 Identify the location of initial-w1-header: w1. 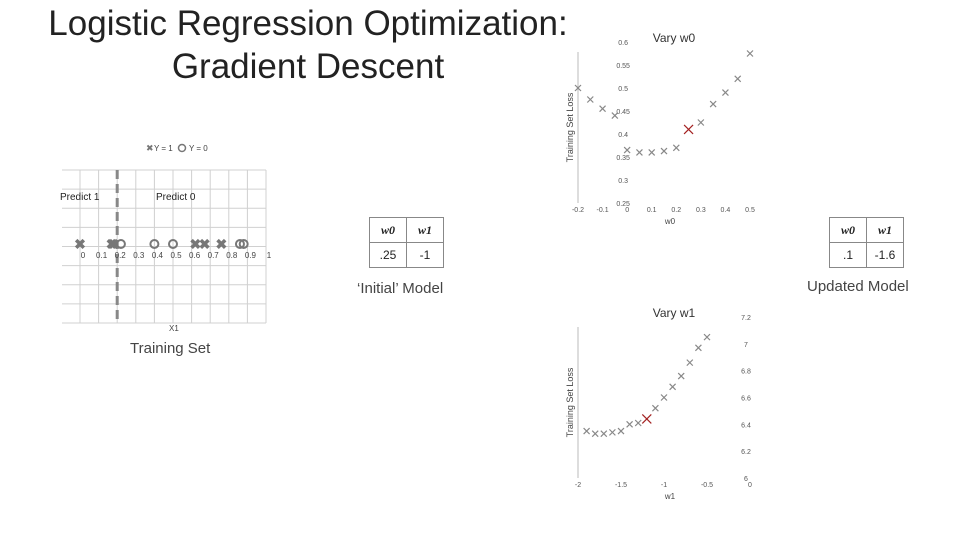
(425, 230).